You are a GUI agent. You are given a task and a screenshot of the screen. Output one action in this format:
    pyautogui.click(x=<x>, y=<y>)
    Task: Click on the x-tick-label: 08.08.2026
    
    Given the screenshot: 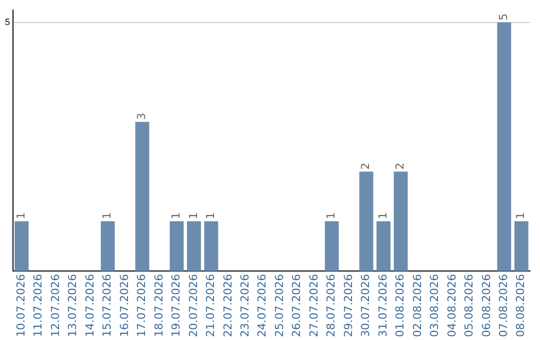 What is the action you would take?
    pyautogui.click(x=521, y=306)
    